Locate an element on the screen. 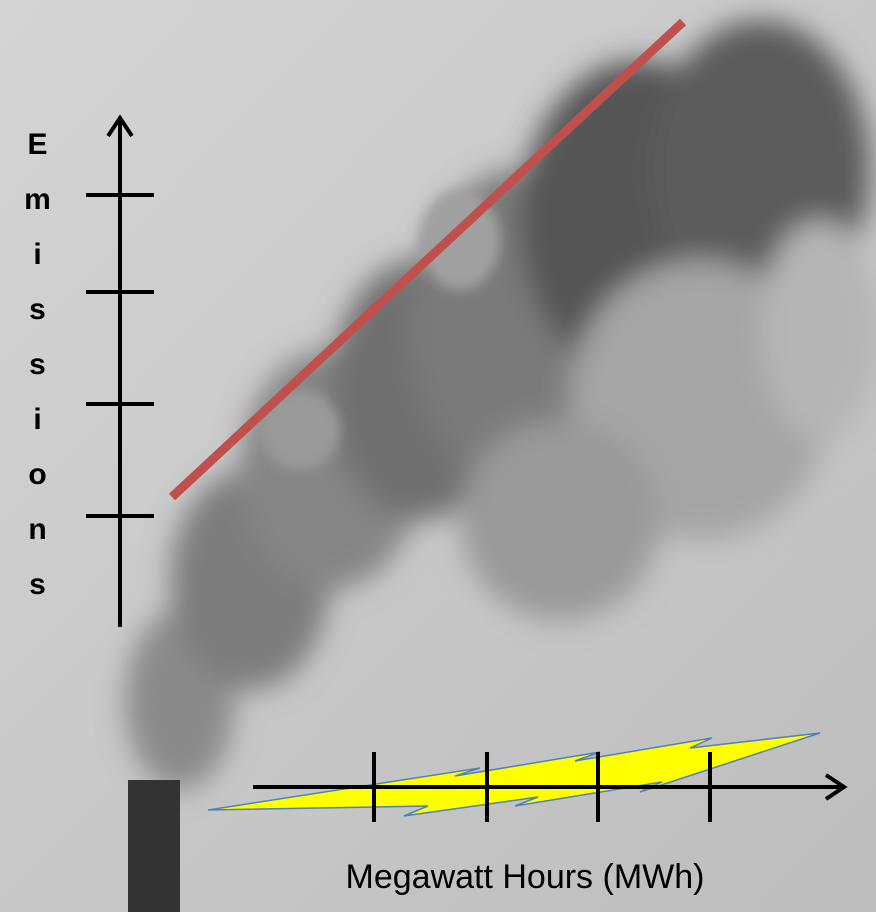 This screenshot has height=912, width=876. y-axis is located at coordinates (120, 370).